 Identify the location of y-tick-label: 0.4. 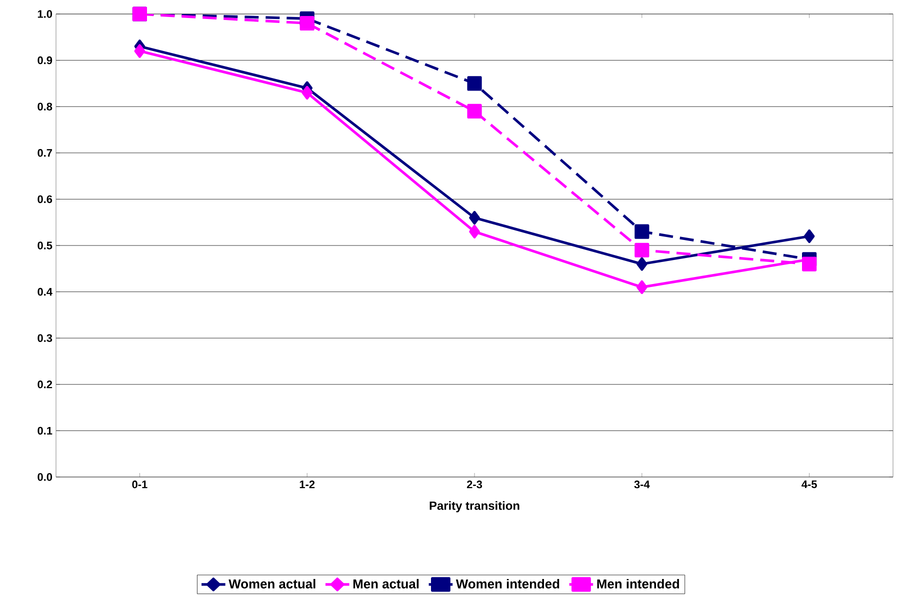
(45, 292).